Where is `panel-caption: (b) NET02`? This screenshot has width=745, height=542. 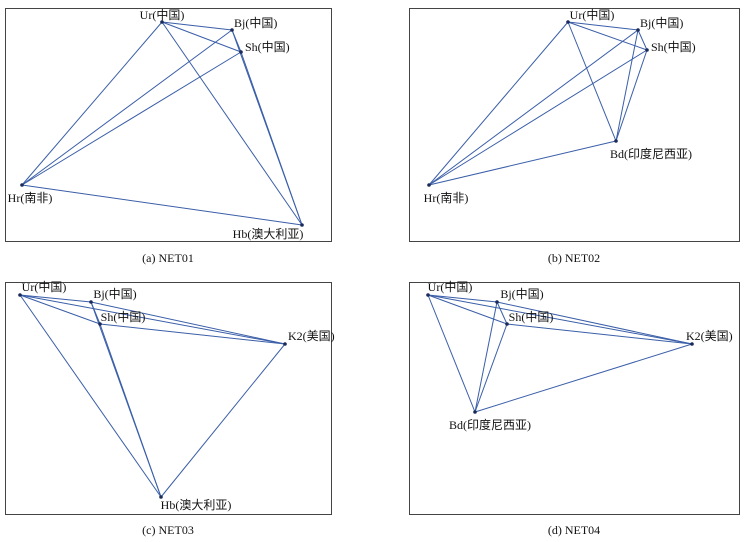 panel-caption: (b) NET02 is located at coordinates (574, 258).